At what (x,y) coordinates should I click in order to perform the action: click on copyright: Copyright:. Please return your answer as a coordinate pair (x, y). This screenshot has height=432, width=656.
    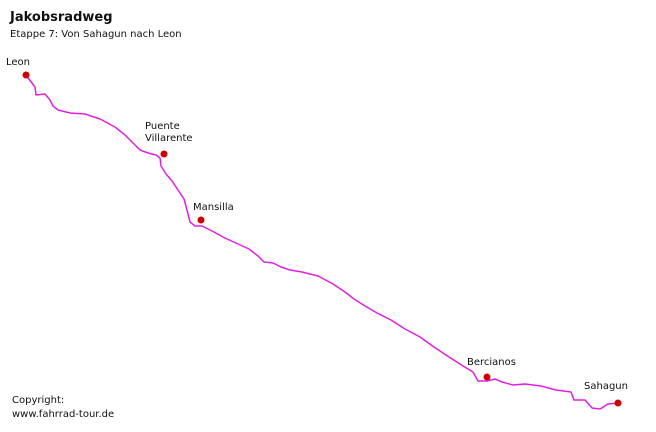
    Looking at the image, I should click on (38, 400).